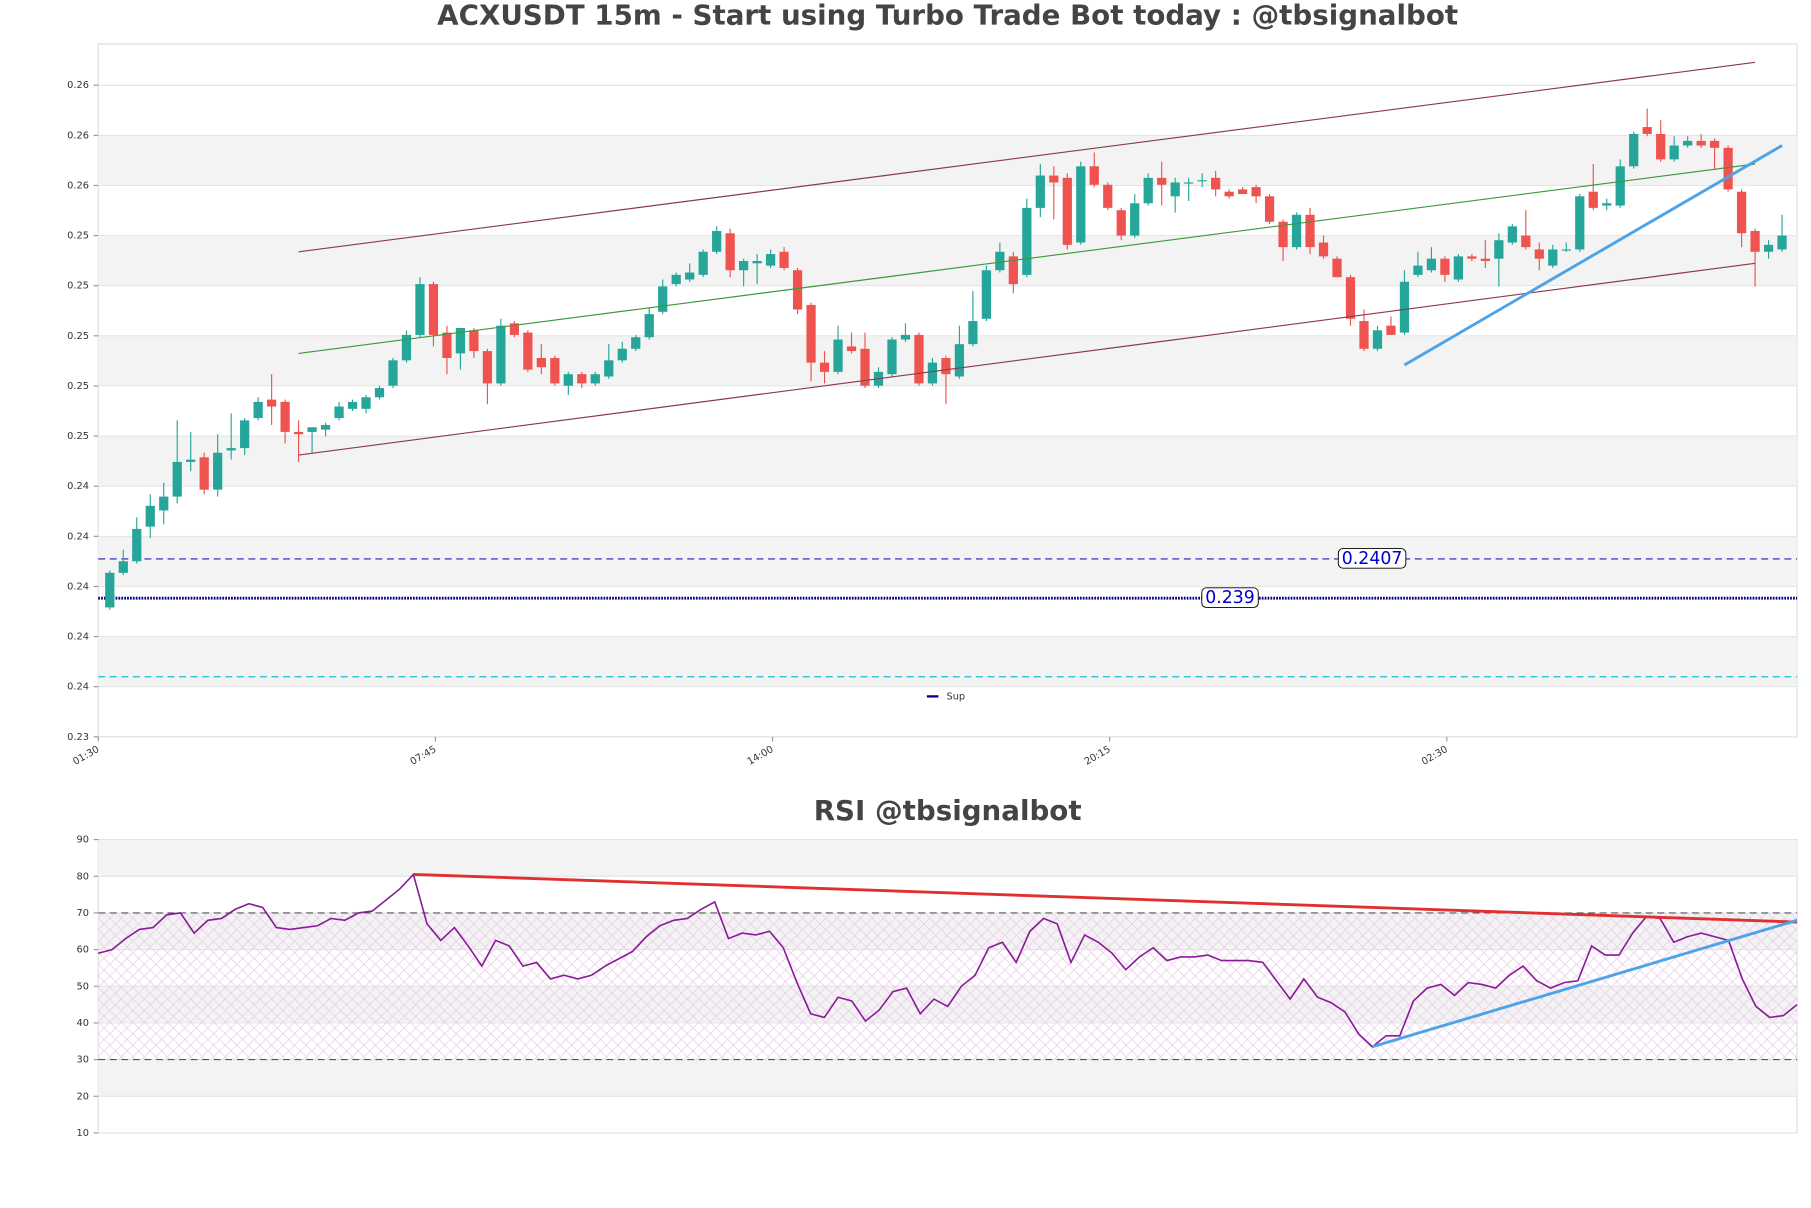 This screenshot has width=1811, height=1208. Describe the element at coordinates (948, 986) in the screenshot. I see `rsi-zone` at that location.